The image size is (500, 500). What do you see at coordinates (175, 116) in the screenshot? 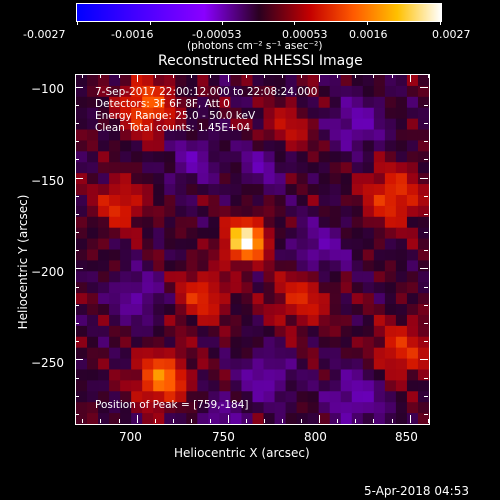
I see `annotation-energy-range: Energy Range: 25.0 - 50.0 keV` at bounding box center [175, 116].